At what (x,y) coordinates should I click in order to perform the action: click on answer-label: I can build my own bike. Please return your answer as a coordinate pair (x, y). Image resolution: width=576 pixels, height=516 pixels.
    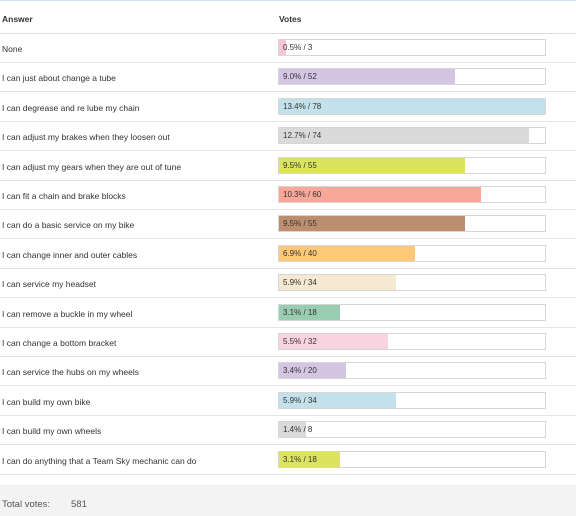
    Looking at the image, I should click on (46, 401).